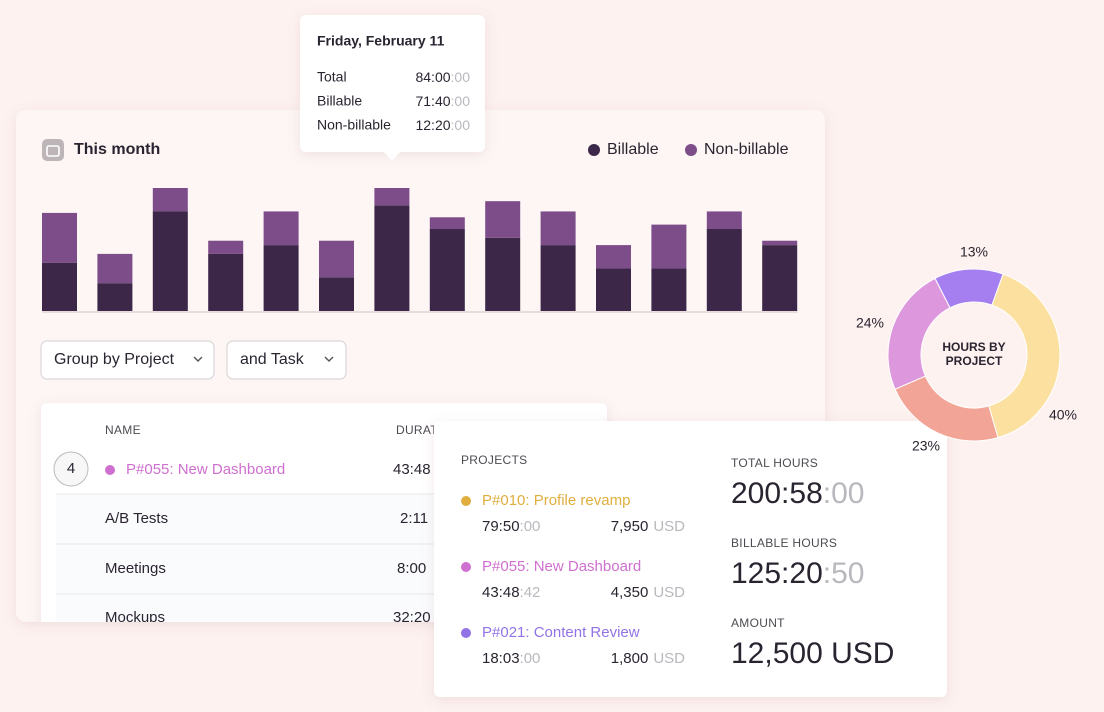 This screenshot has height=712, width=1104. Describe the element at coordinates (758, 623) in the screenshot. I see `section-label: AMOUNT` at that location.